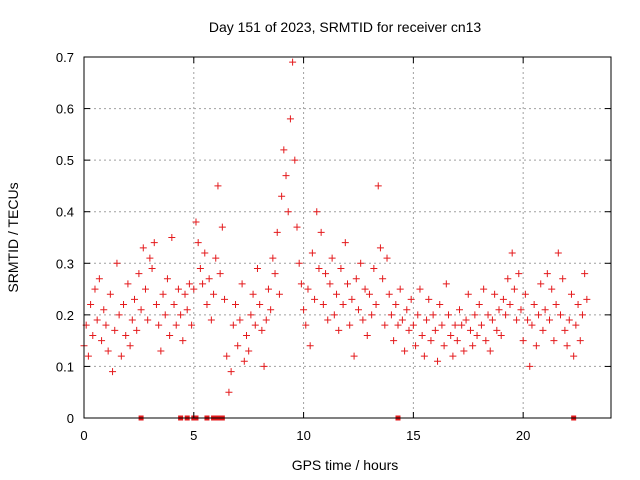 This screenshot has height=480, width=640. I want to click on y-tick-label: 0, so click(70, 418).